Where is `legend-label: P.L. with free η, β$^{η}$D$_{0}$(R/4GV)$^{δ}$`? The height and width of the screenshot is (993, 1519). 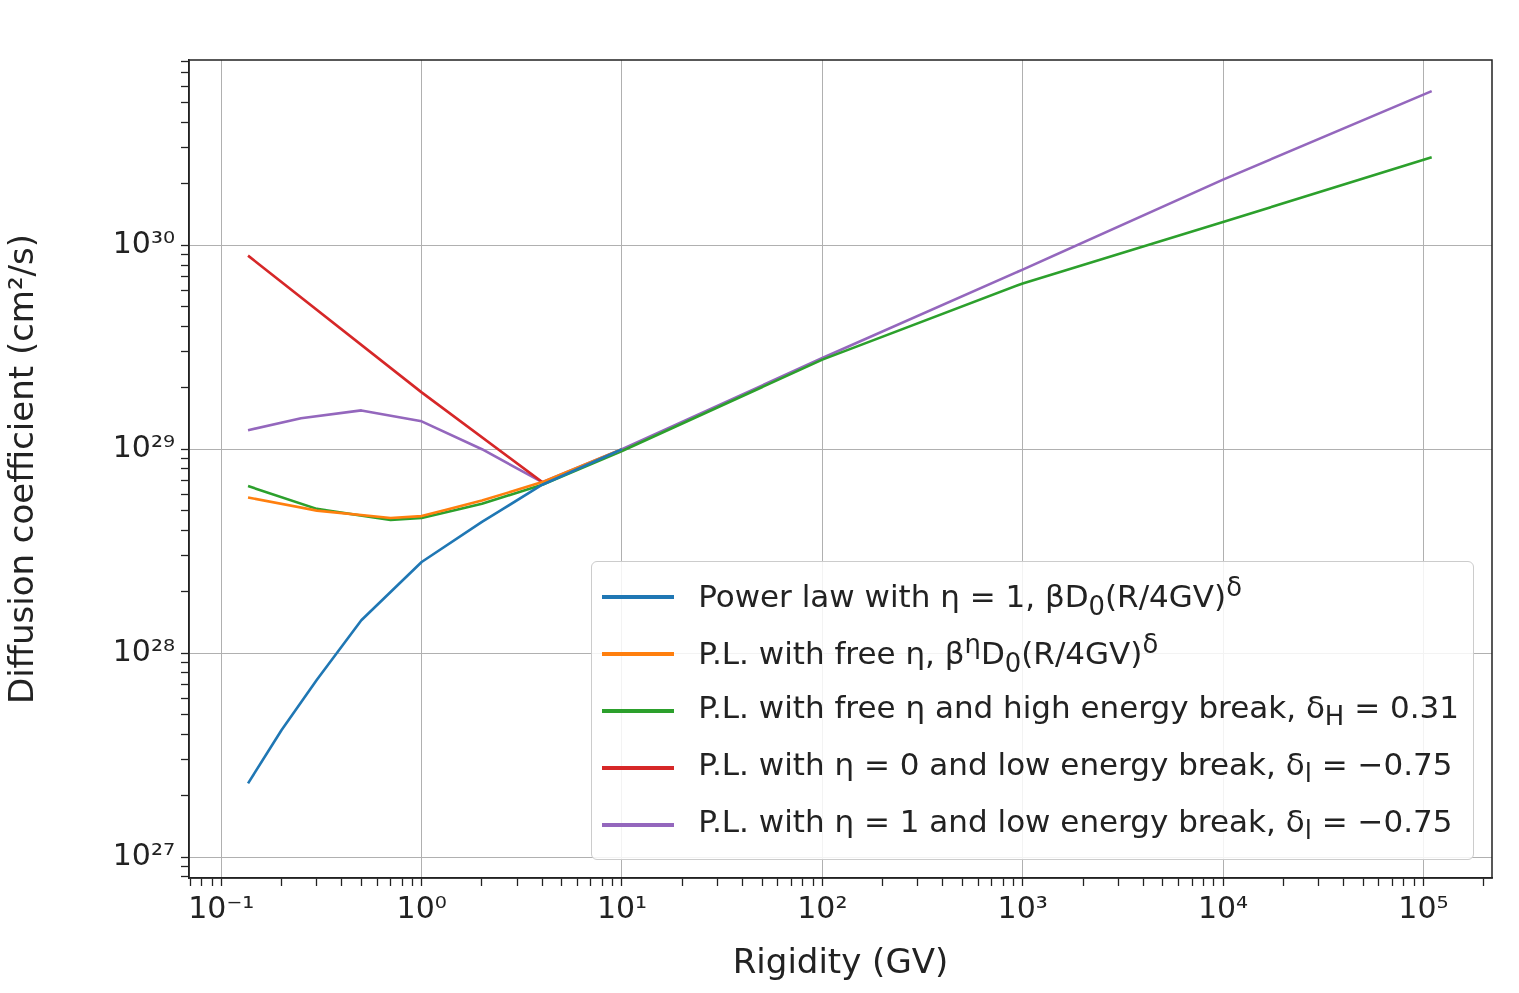 legend-label: P.L. with free η, β$^{η}$D$_{0}$(R/4GV)$^{δ}$ is located at coordinates (928, 653).